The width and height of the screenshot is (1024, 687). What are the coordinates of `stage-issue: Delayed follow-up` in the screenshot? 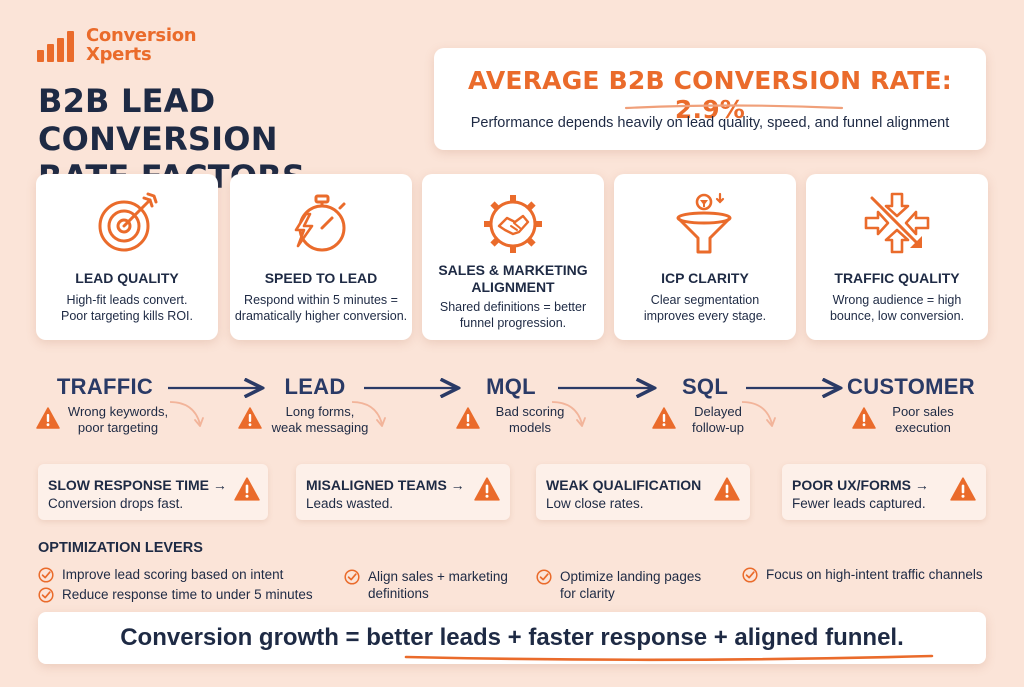 It's located at (707, 422).